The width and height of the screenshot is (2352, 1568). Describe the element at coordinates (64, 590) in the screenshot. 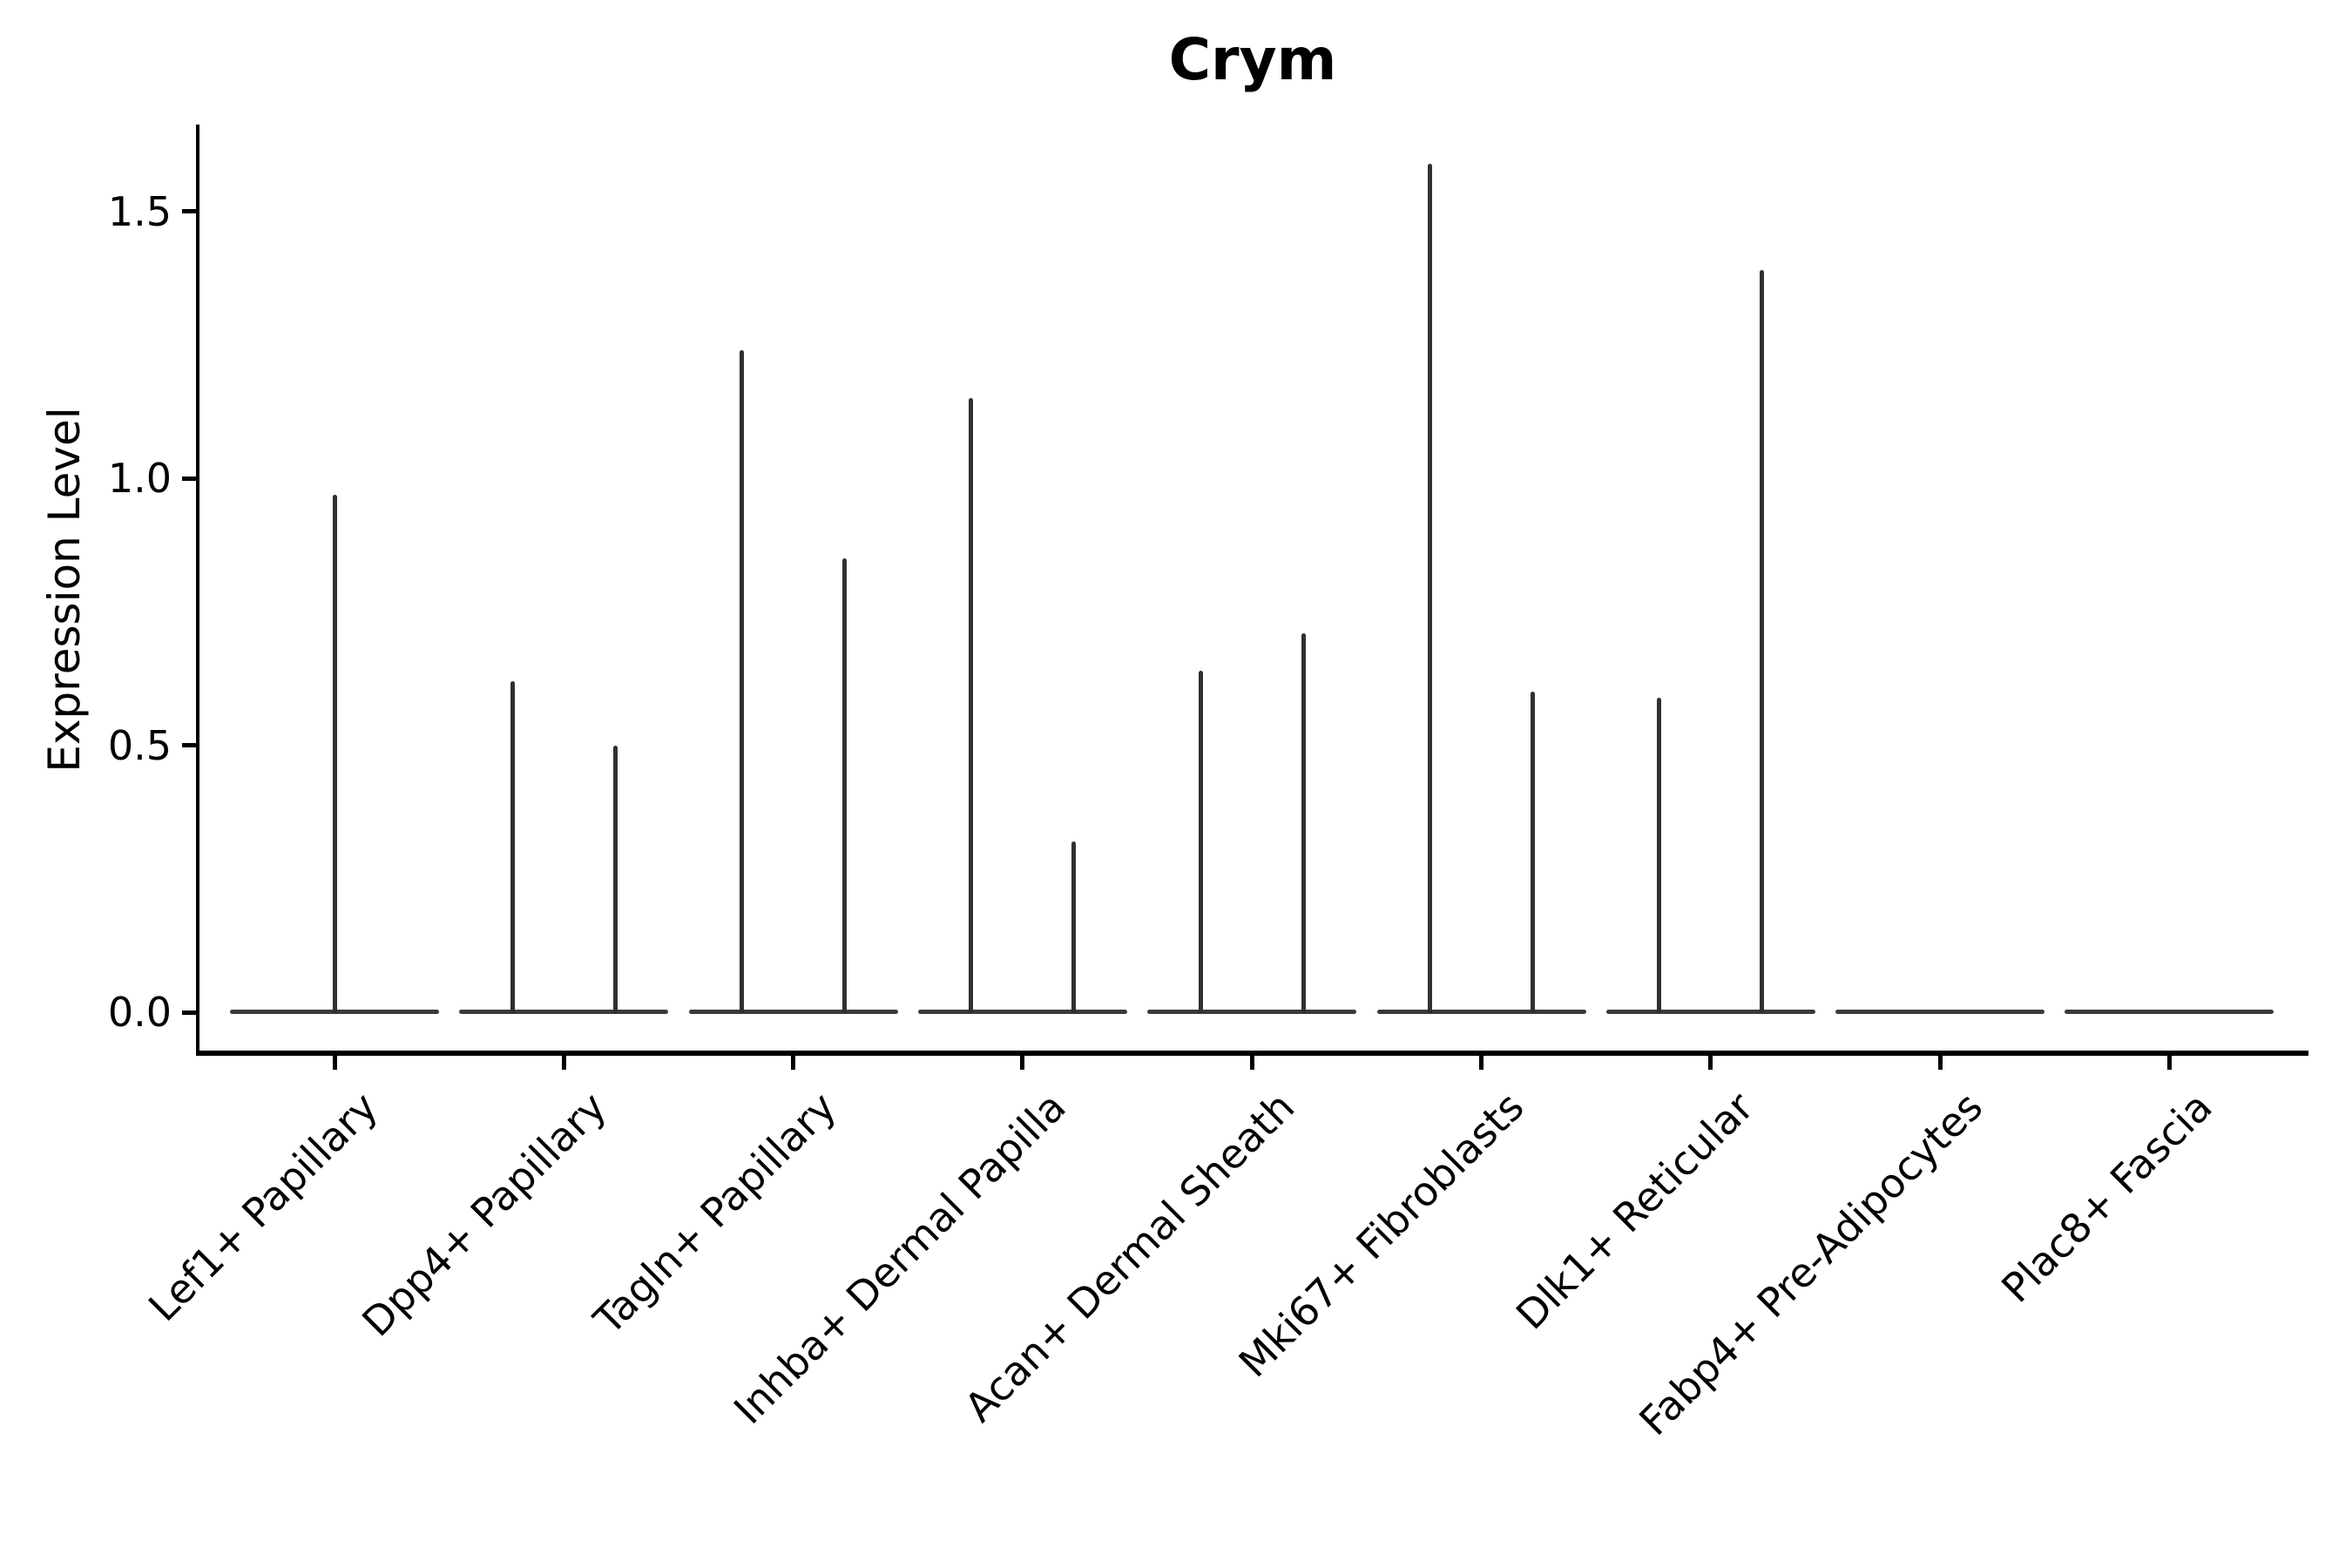

I see `y-axis-title-text: Expression Level` at that location.